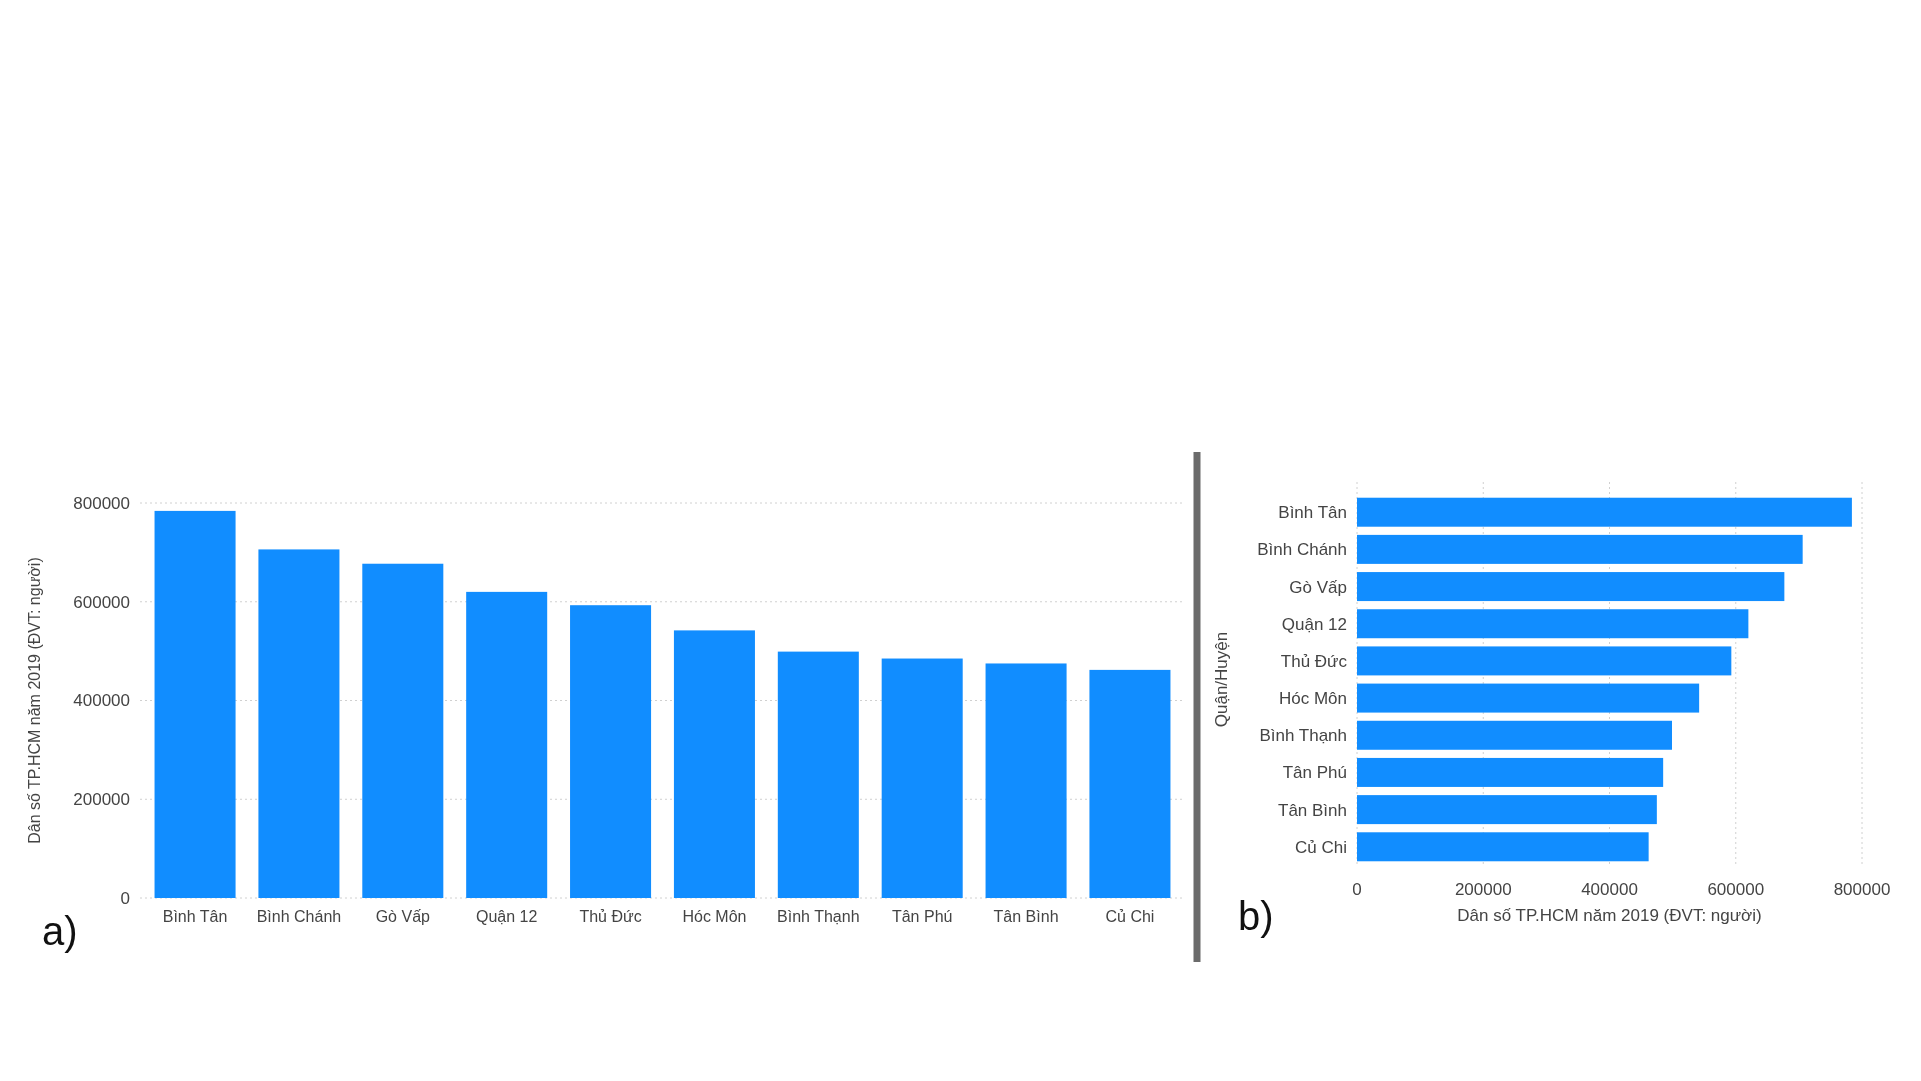 This screenshot has height=1081, width=1921. Describe the element at coordinates (610, 916) in the screenshot. I see `x-tick-label: Thủ Đức` at that location.